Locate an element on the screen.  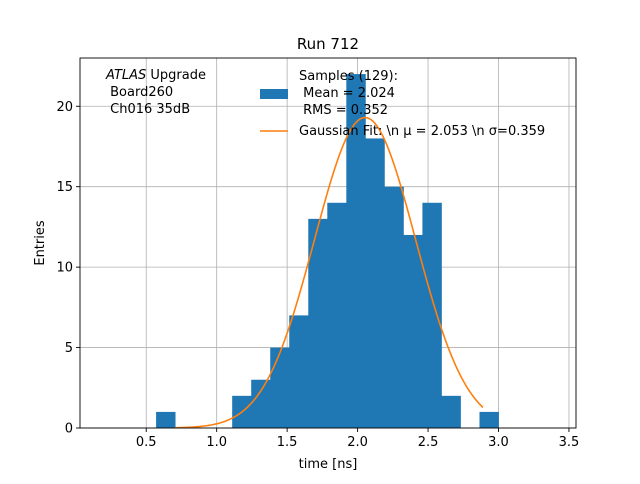
y-tick-label: 15 is located at coordinates (64, 187).